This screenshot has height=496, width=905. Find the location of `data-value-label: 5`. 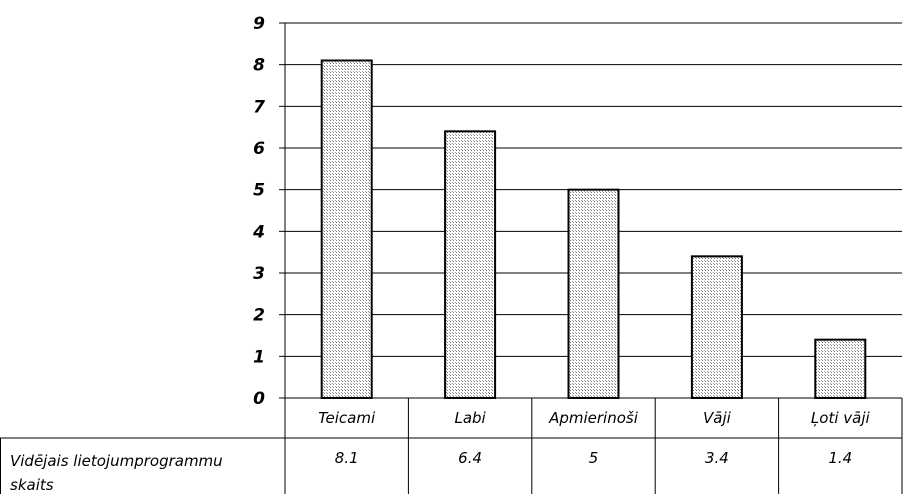

data-value-label: 5 is located at coordinates (594, 458).